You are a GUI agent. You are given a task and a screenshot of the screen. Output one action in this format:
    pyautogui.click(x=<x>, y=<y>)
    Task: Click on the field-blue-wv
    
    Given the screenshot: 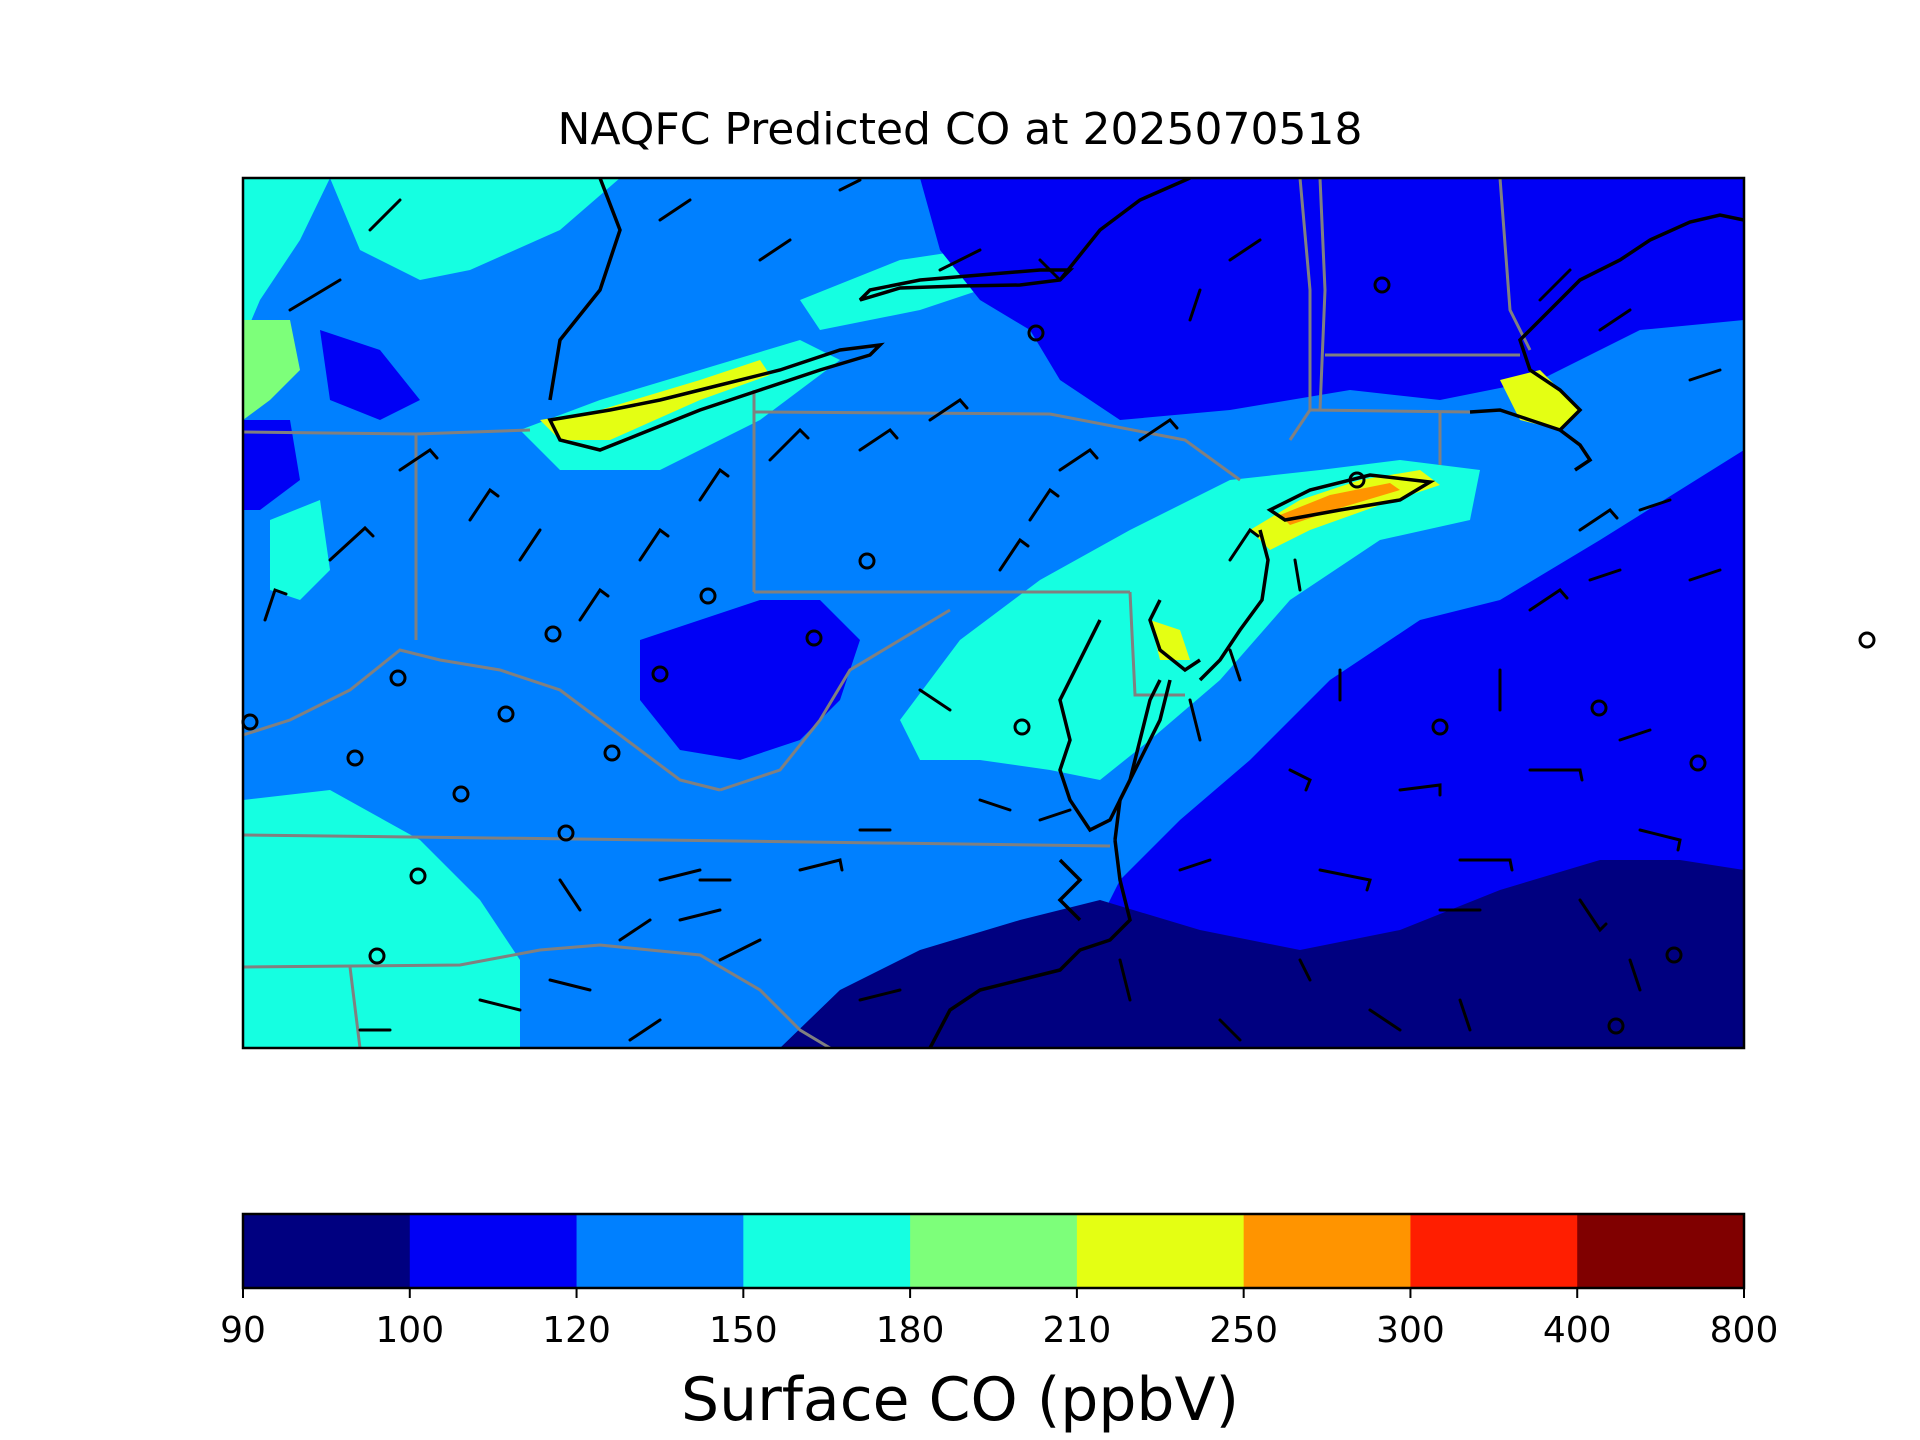 What is the action you would take?
    pyautogui.click(x=750, y=680)
    